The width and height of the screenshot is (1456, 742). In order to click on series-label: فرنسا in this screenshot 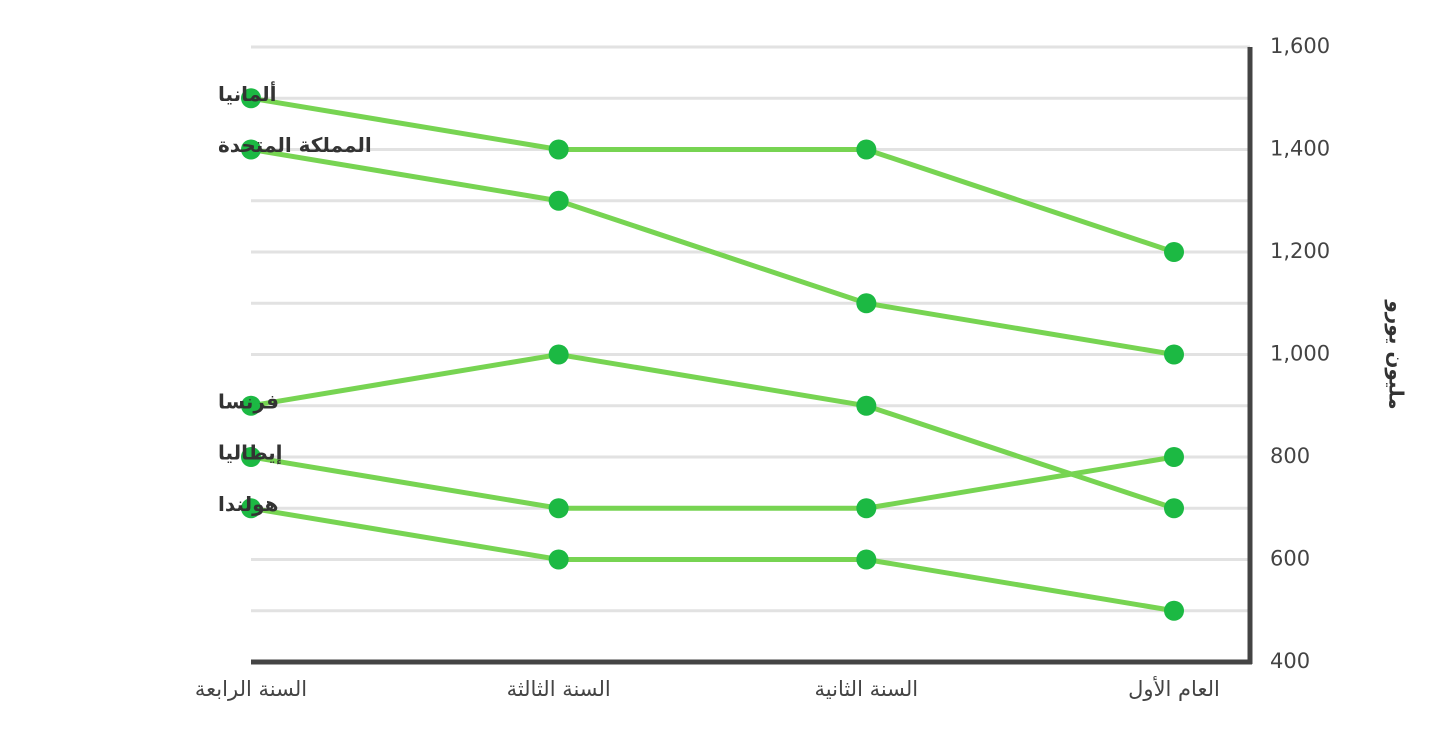, I will do `click(248, 401)`.